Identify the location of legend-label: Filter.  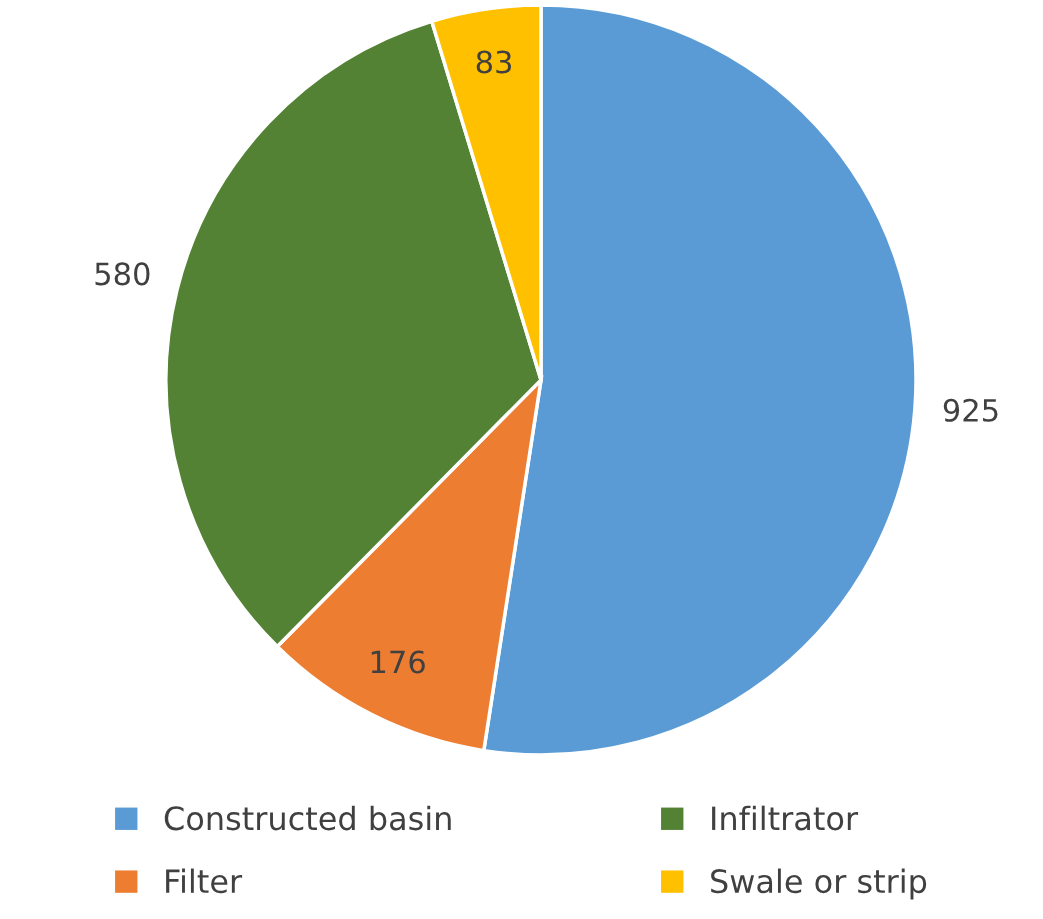
(204, 881).